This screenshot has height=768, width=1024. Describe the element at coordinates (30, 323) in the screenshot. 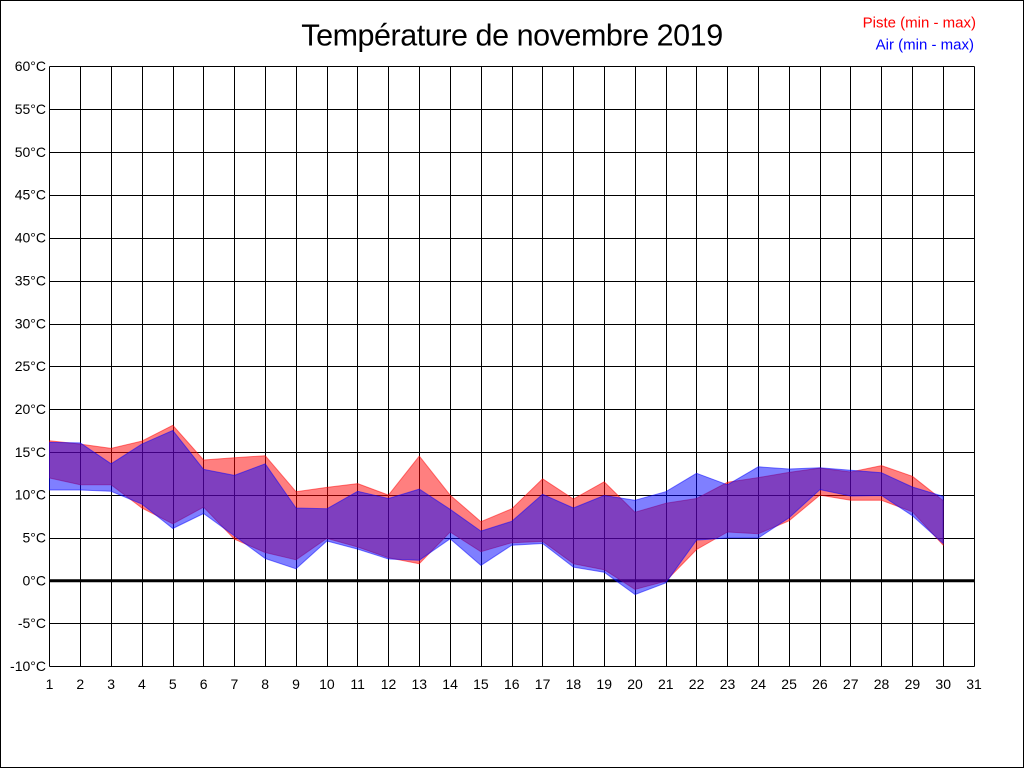

I see `svg-text: 30°C` at that location.